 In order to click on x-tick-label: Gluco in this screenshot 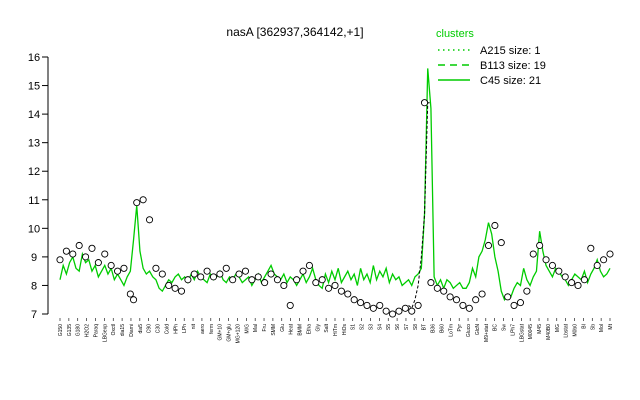, I will do `click(469, 330)`.